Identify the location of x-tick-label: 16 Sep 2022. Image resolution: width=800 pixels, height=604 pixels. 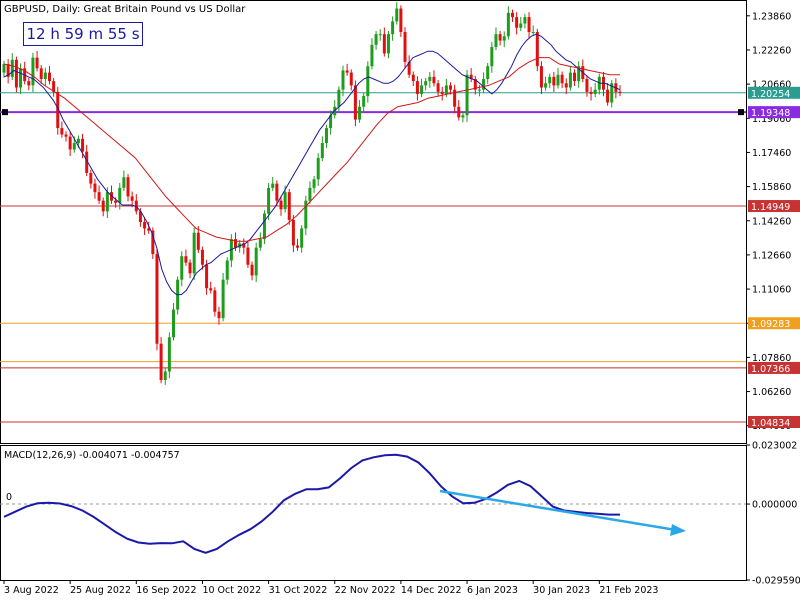
(166, 590).